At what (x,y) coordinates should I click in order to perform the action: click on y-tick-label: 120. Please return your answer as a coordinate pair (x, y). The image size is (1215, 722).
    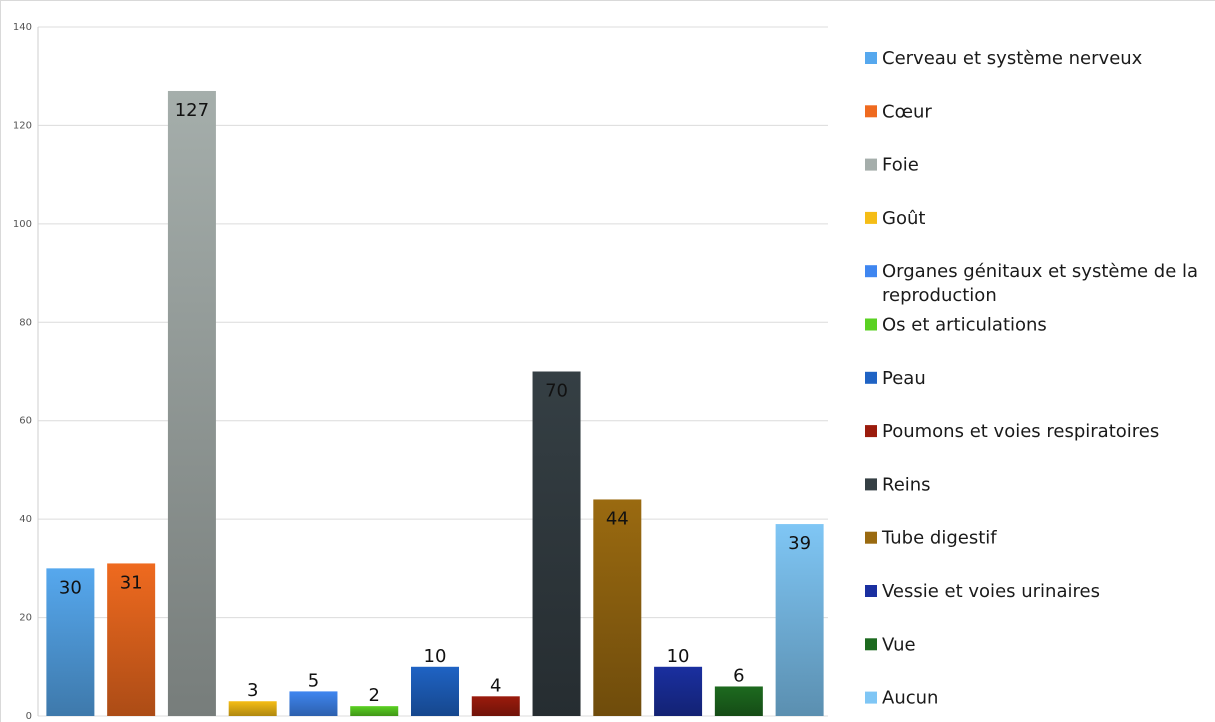
    Looking at the image, I should click on (22, 125).